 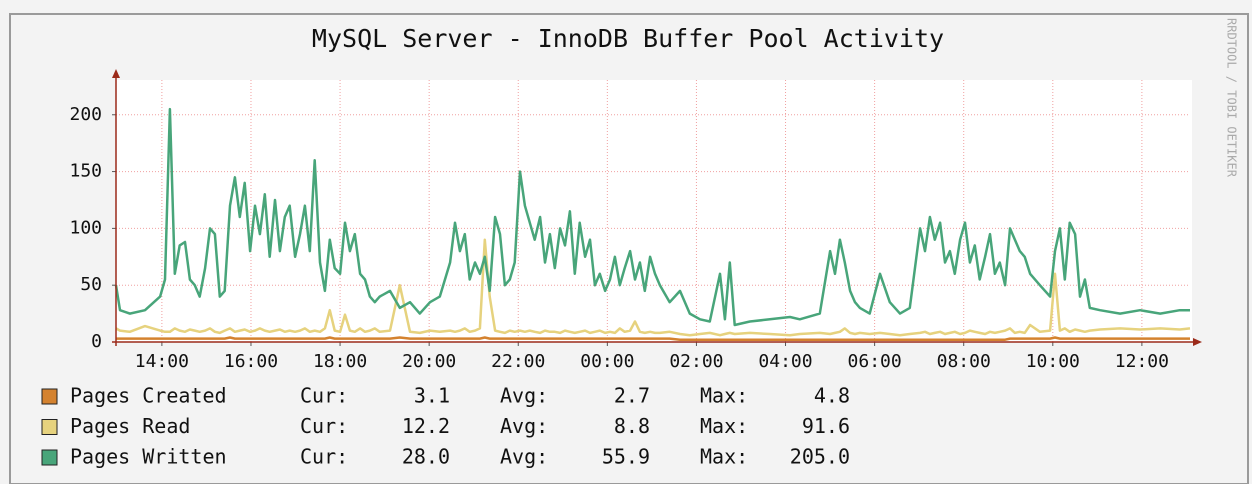 What do you see at coordinates (251, 361) in the screenshot?
I see `x-tick-label: 16:00` at bounding box center [251, 361].